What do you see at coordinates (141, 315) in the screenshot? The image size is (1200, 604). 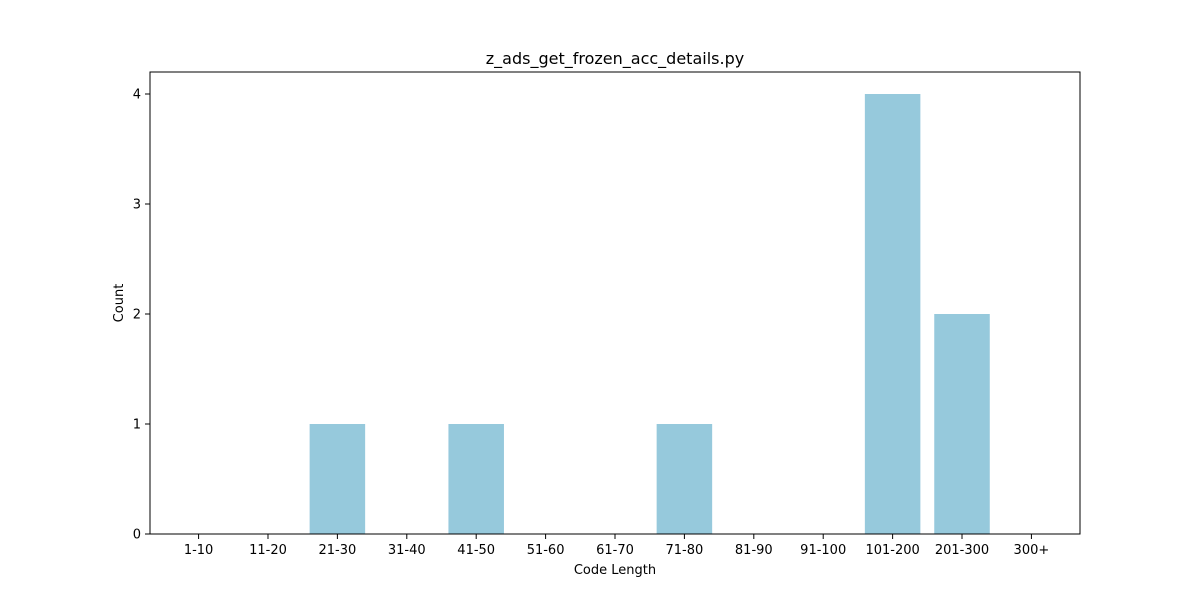 I see `y-axis-ticks: 0 1 2 3 4` at bounding box center [141, 315].